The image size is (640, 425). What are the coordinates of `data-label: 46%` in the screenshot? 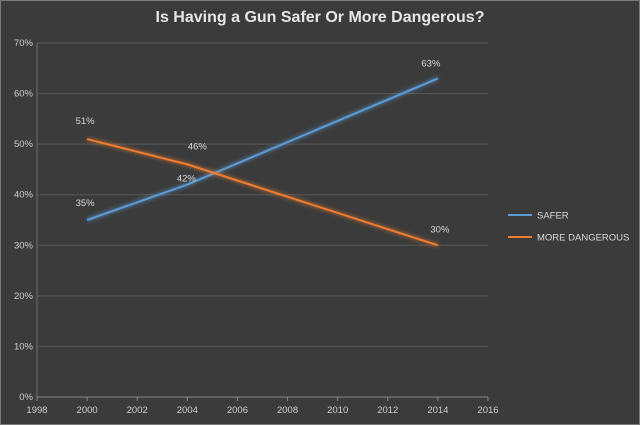 It's located at (198, 146).